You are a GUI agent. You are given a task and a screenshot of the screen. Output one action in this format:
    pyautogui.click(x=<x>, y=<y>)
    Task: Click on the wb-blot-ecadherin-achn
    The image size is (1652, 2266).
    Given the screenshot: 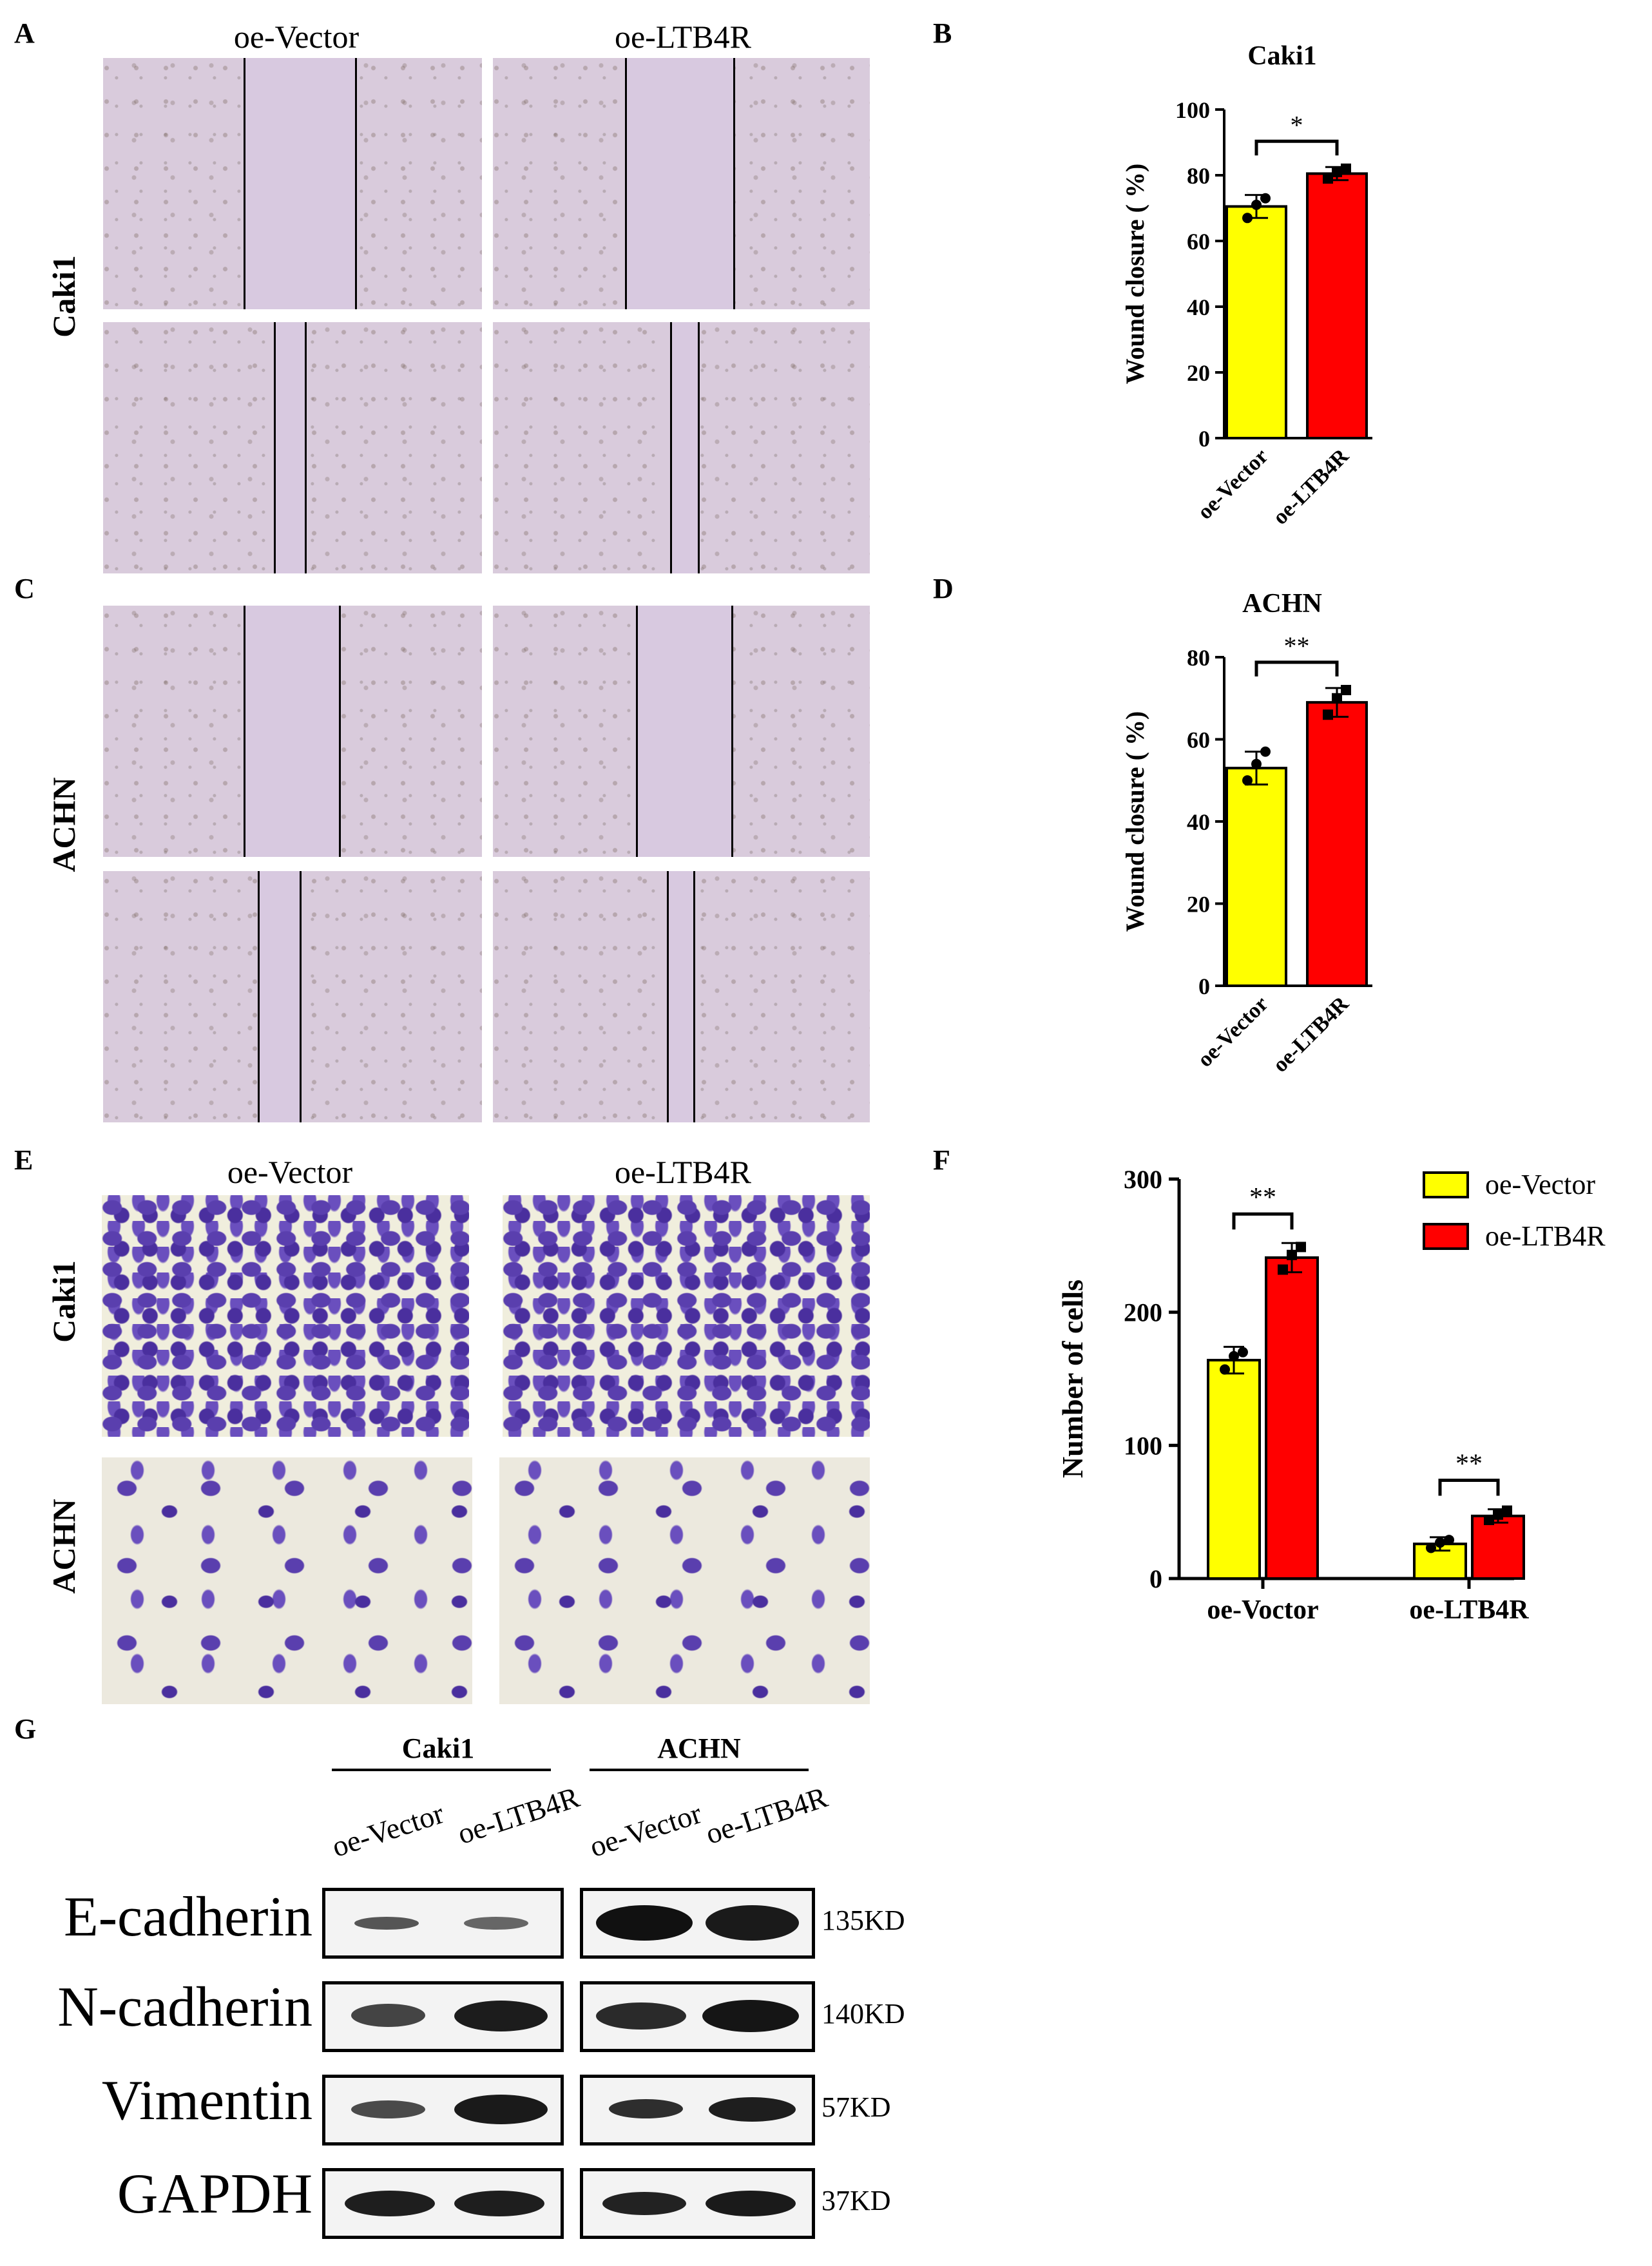 What is the action you would take?
    pyautogui.click(x=698, y=1923)
    